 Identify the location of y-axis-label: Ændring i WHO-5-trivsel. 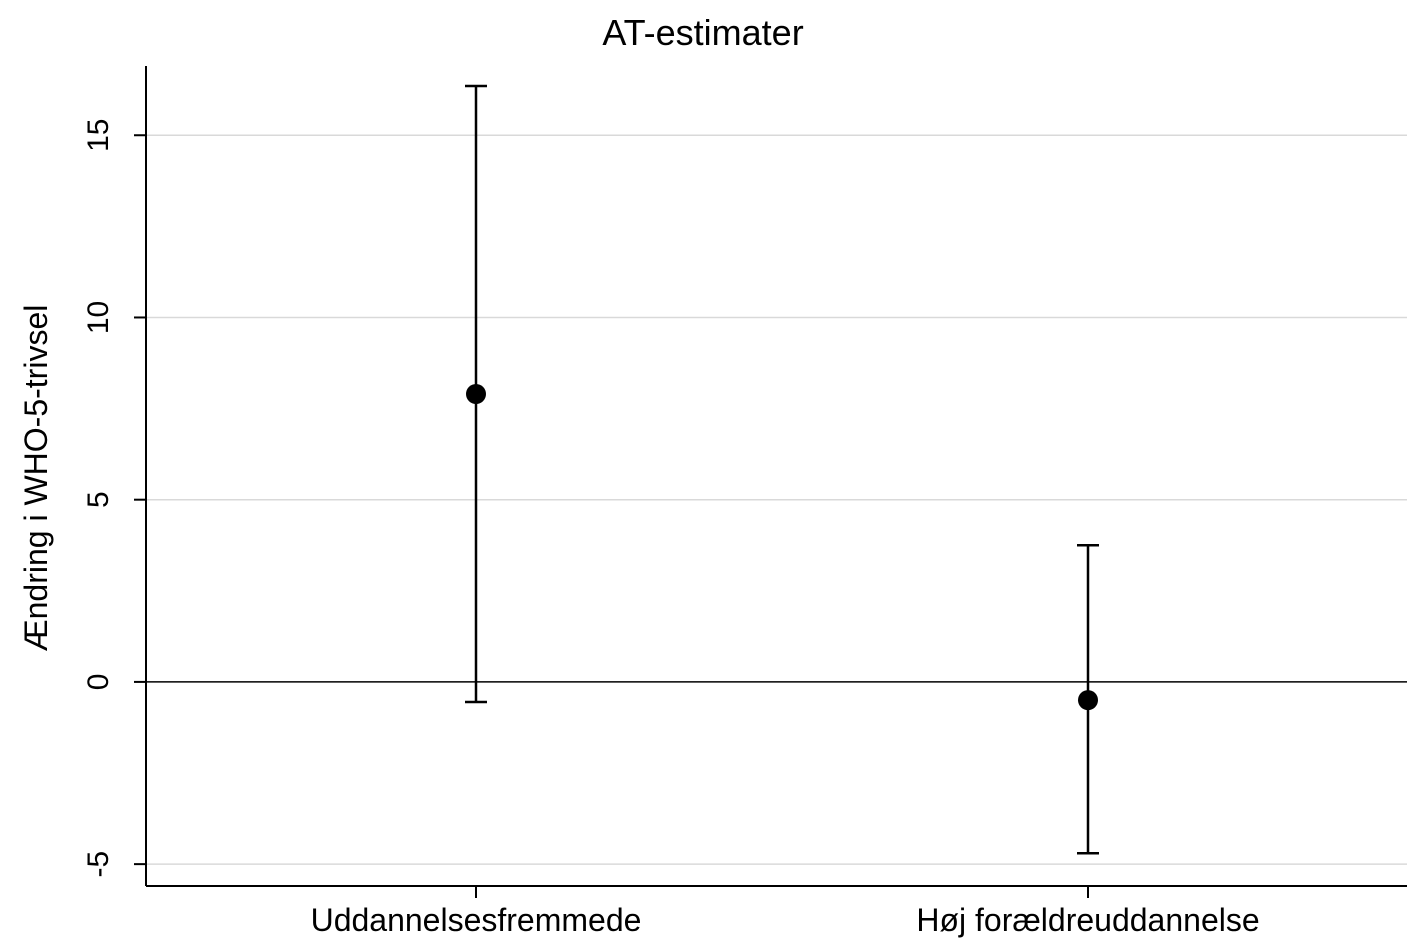
(36, 478).